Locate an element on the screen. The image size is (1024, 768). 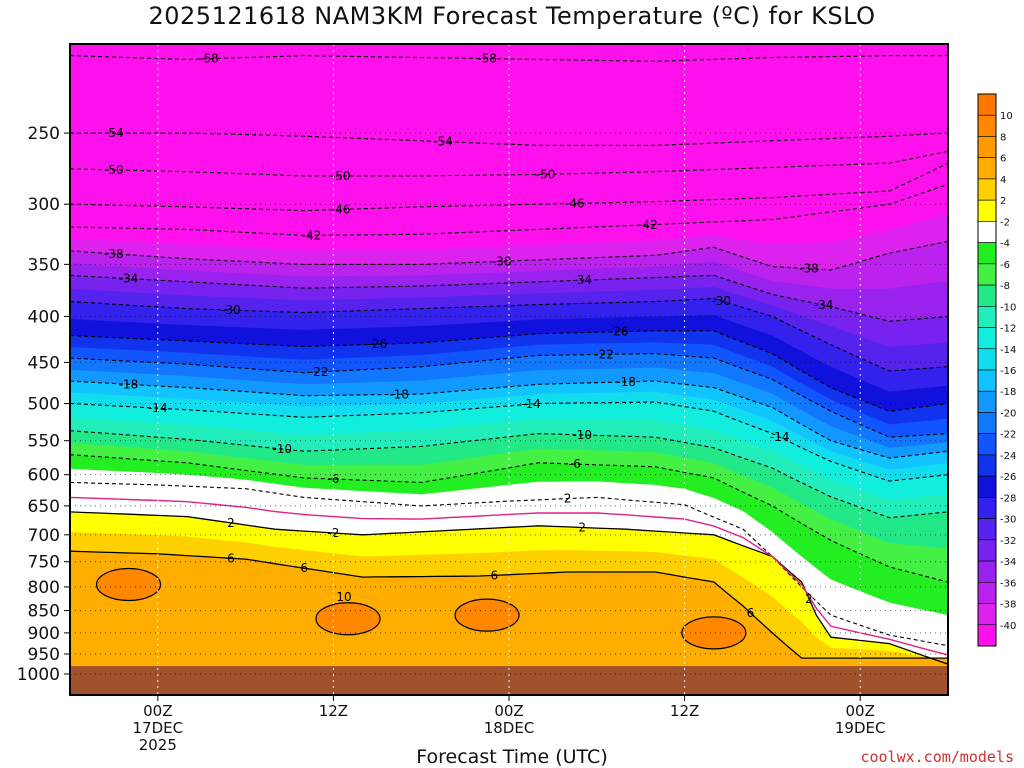
colorbar-label: 6 is located at coordinates (1003, 159).